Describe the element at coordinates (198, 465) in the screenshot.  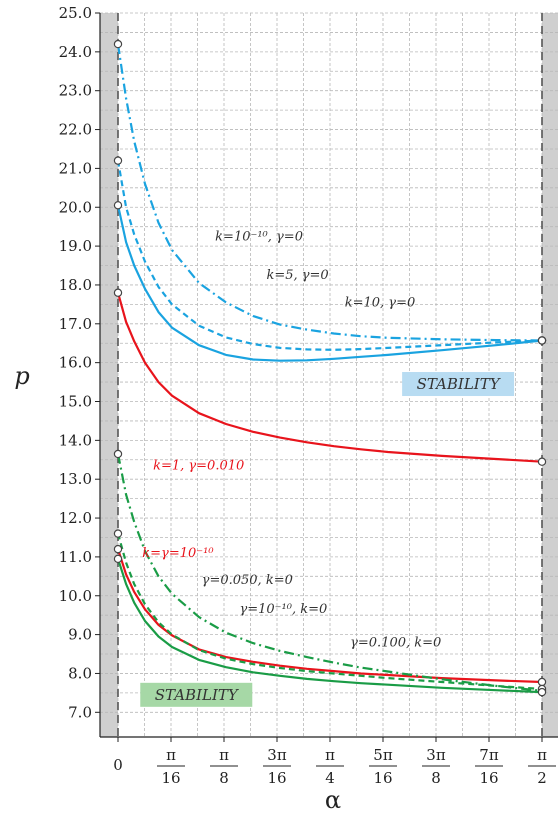
I see `curve-annotation: k=1, γ=0.010` at that location.